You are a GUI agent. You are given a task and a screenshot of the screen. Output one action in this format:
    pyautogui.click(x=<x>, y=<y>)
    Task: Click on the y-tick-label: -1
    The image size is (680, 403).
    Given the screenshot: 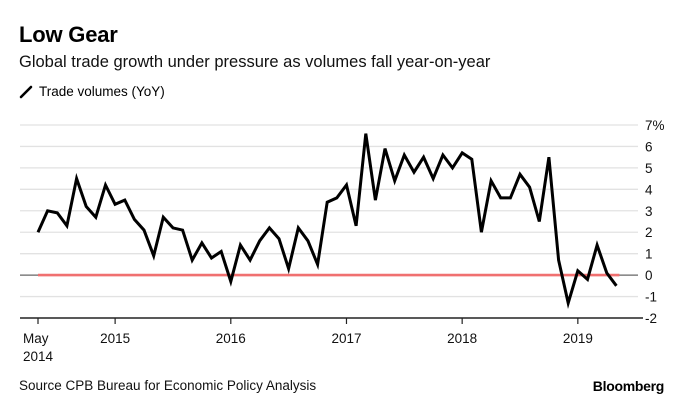 What is the action you would take?
    pyautogui.click(x=651, y=297)
    